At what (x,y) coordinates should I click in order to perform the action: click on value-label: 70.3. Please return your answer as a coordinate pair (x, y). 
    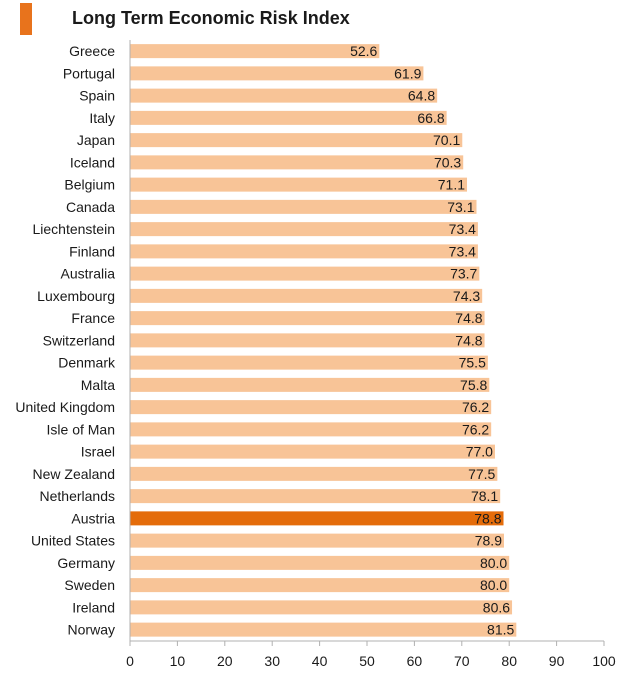
    Looking at the image, I should click on (447, 162).